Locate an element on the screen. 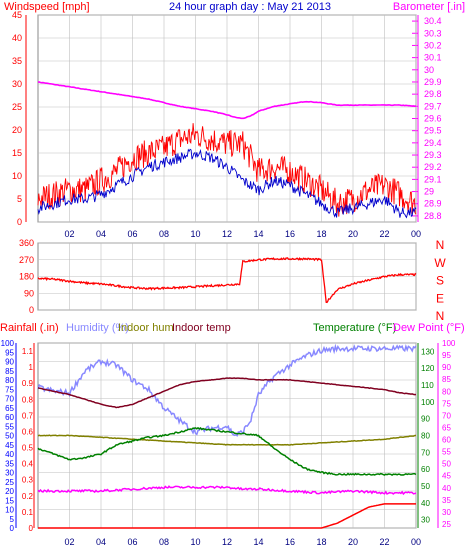  indoor-temp-line is located at coordinates (227, 393).